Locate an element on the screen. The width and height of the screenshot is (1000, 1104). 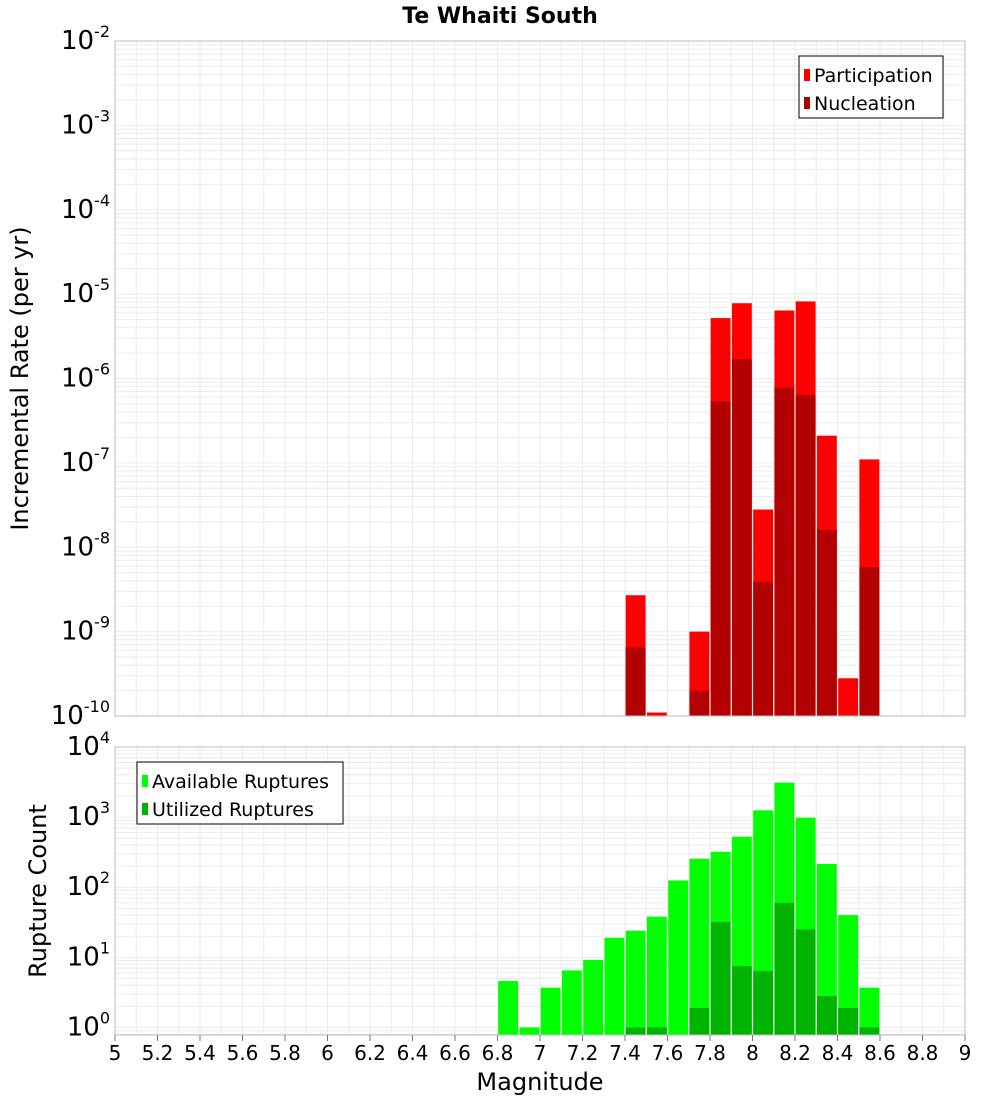
x-tick-label: 9 is located at coordinates (965, 1053).